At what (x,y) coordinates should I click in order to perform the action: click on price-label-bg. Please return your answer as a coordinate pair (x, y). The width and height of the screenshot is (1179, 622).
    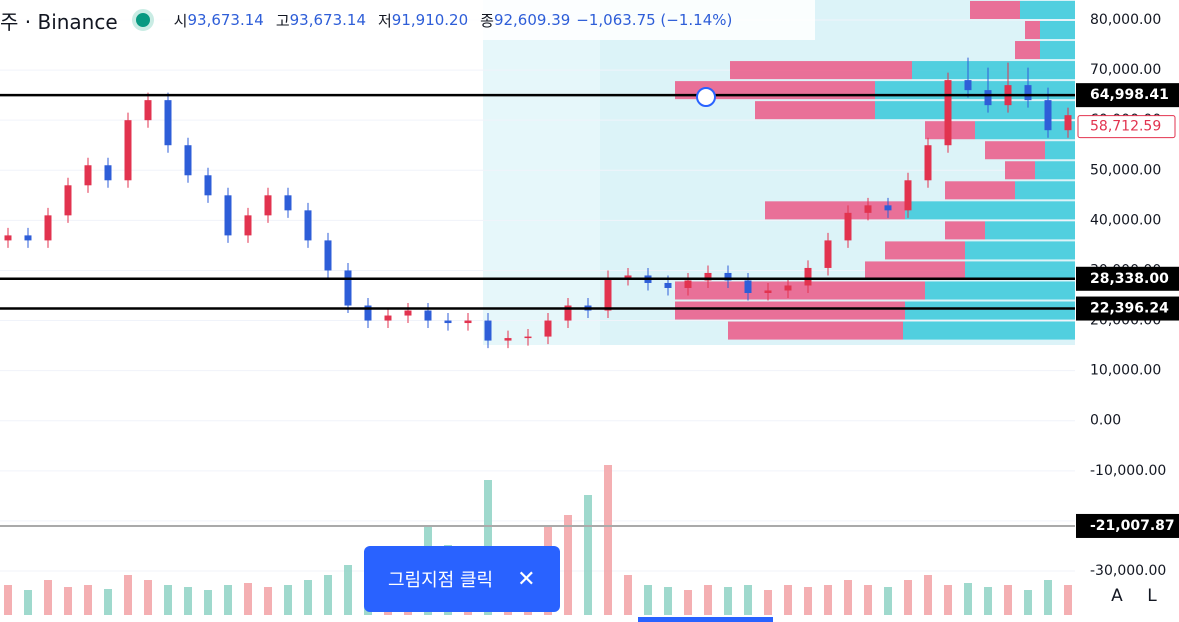
    Looking at the image, I should click on (1127, 278).